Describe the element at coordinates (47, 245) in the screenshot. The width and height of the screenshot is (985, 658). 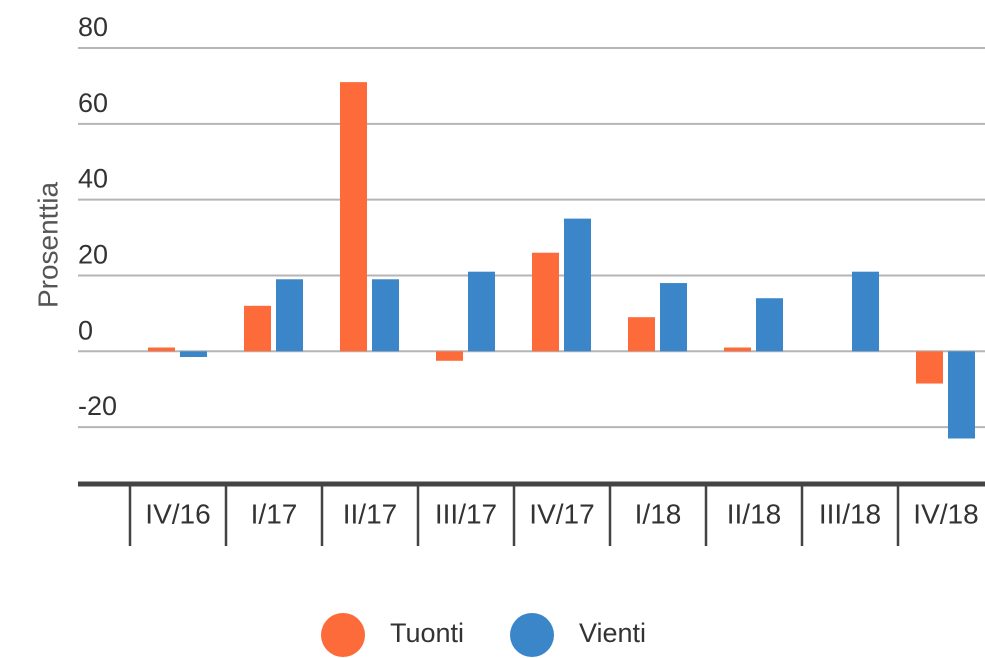
I see `y-axis-label: Prosenttia` at that location.